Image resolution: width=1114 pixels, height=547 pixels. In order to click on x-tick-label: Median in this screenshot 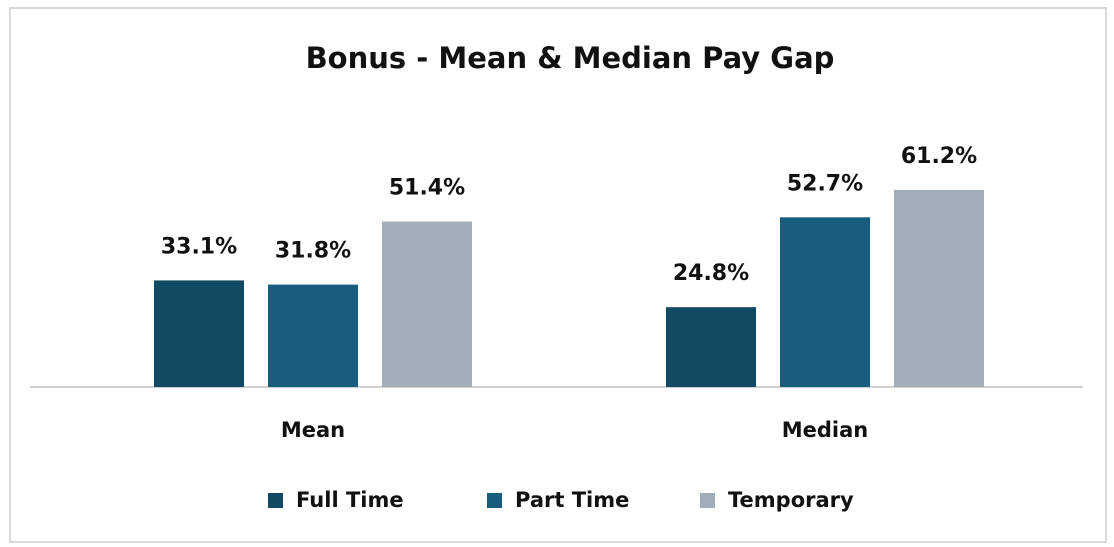, I will do `click(825, 430)`.